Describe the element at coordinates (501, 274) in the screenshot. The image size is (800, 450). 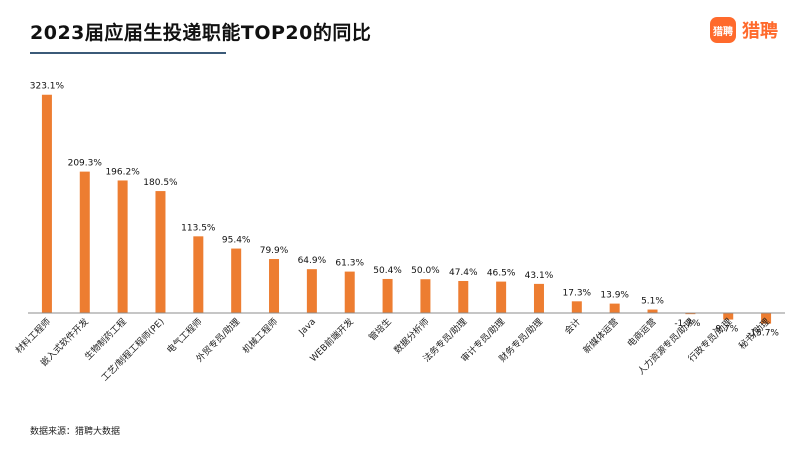
I see `value-label-13: 46.5%` at that location.